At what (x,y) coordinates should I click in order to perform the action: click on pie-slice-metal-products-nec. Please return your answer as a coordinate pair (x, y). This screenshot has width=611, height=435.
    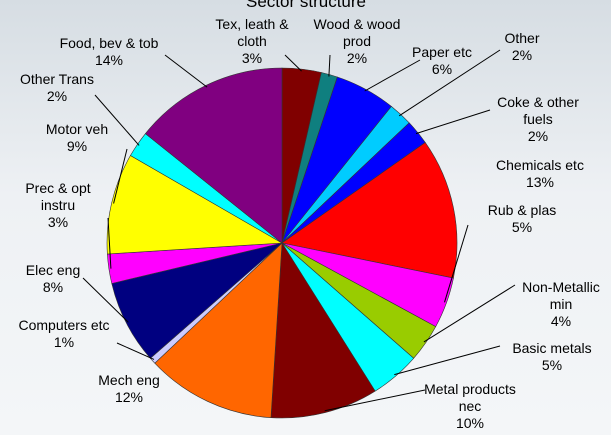
    Looking at the image, I should click on (323, 330).